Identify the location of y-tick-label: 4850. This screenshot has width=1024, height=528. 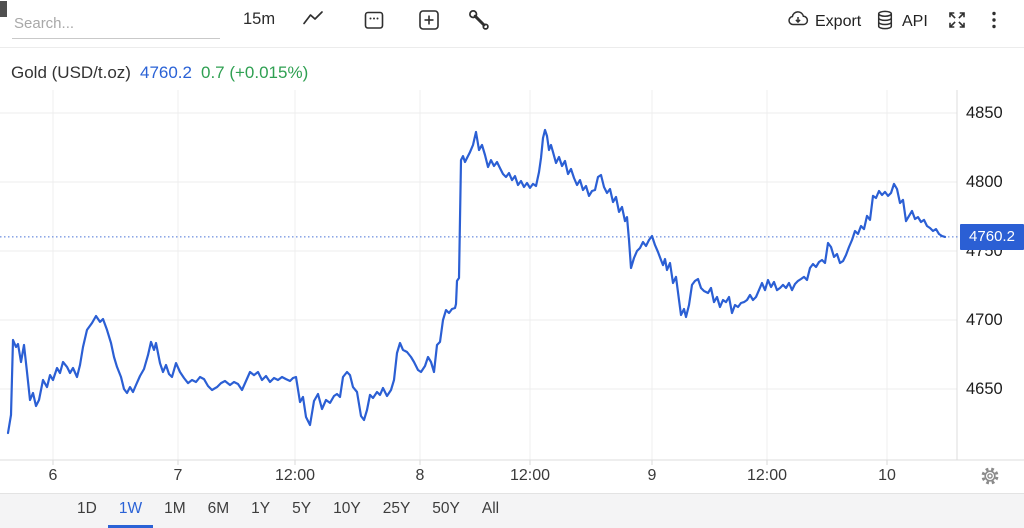
(984, 113).